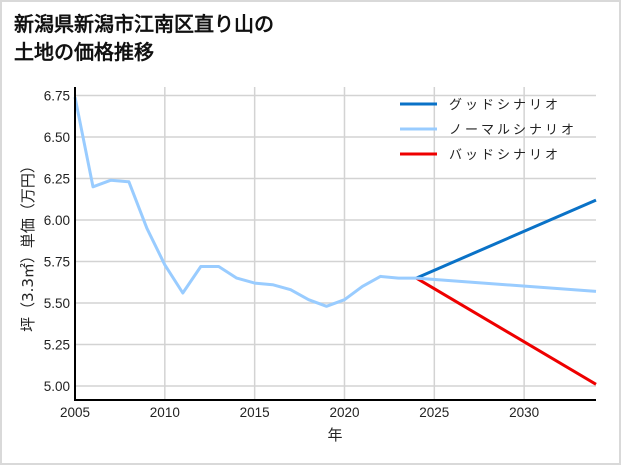 The image size is (621, 465). What do you see at coordinates (57, 386) in the screenshot?
I see `y-tick-label: 5.00` at bounding box center [57, 386].